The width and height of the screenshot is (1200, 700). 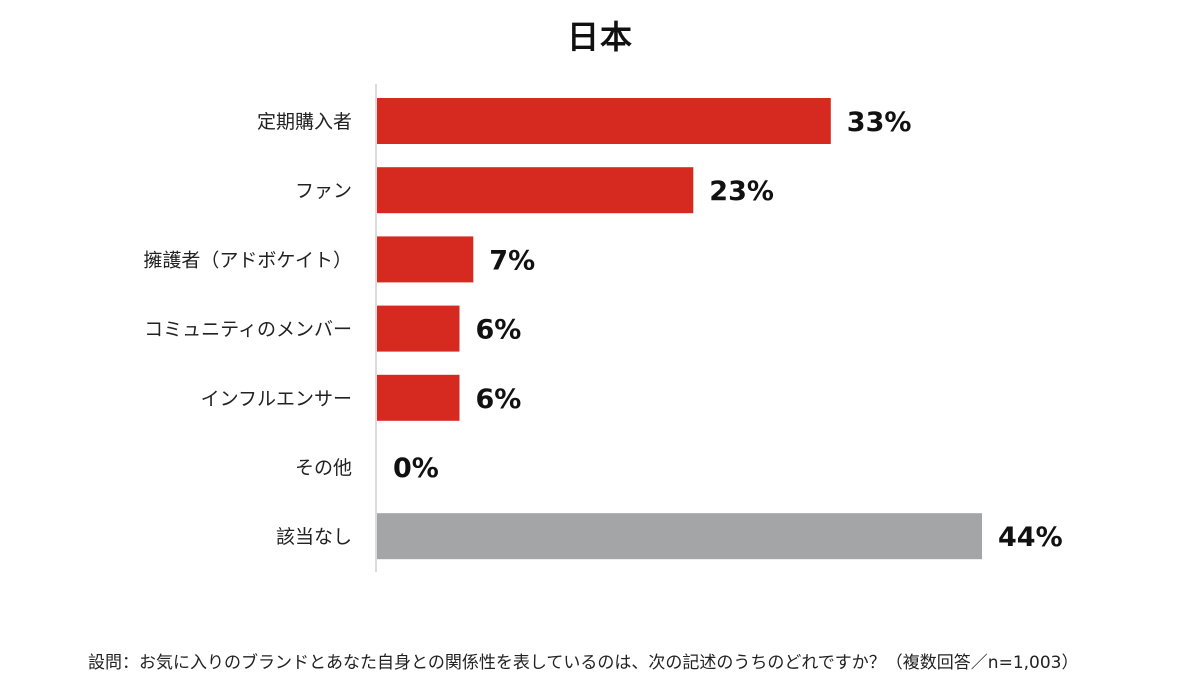 I want to click on category-label: 該当なし, so click(x=314, y=537).